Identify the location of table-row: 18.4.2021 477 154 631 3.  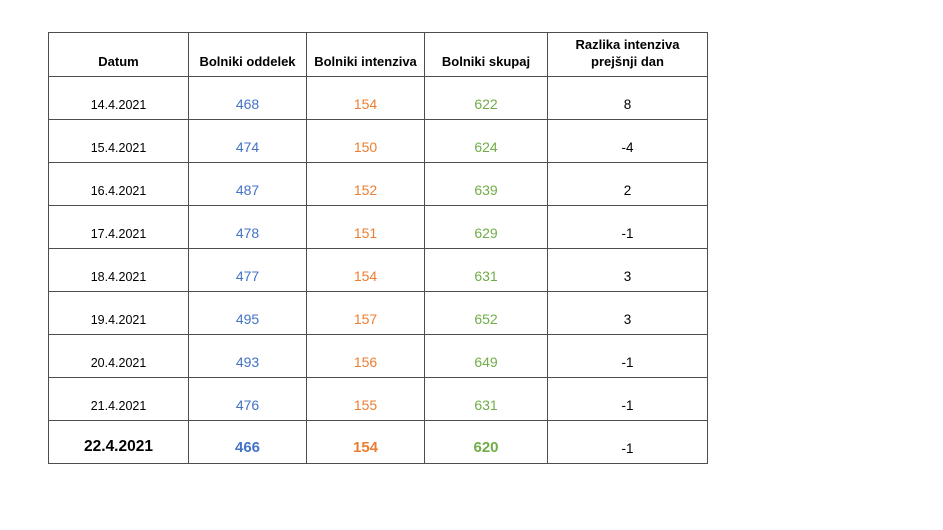
(378, 270).